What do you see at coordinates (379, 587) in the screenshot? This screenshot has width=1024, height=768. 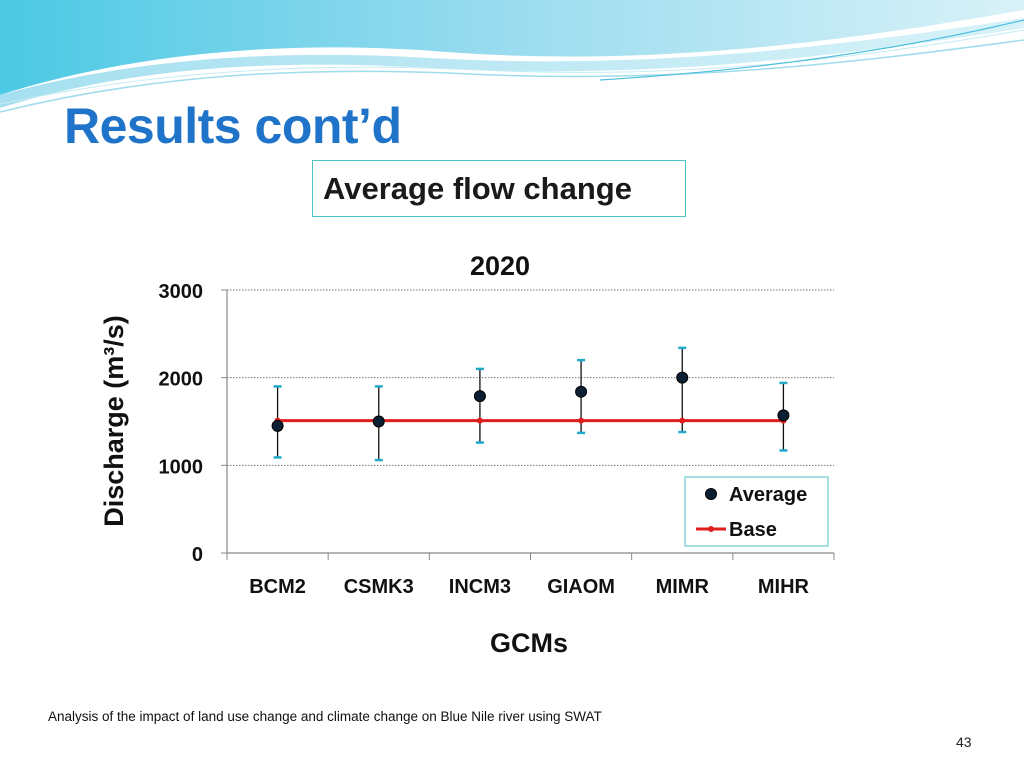 I see `x-tick-label: CSMK3` at bounding box center [379, 587].